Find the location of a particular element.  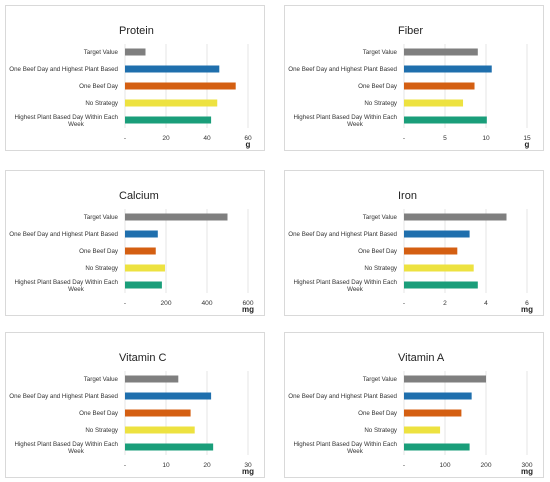

x-tick-label: 5 is located at coordinates (445, 138).